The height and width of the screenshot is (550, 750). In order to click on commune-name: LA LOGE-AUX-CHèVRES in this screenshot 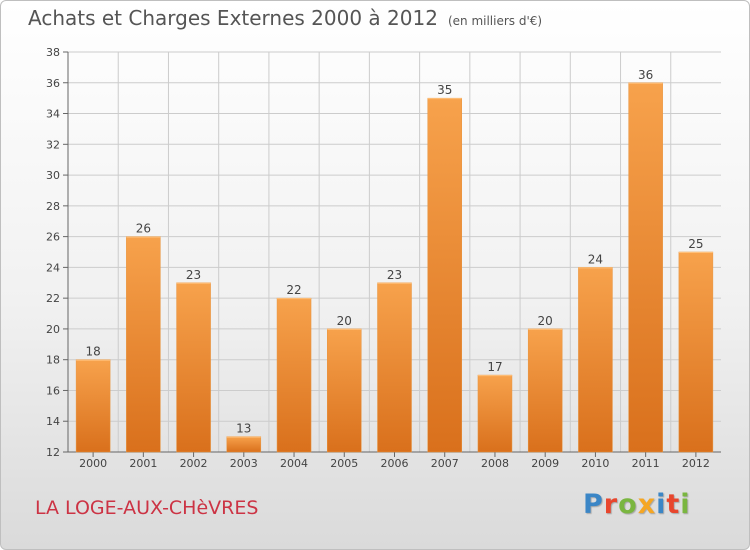, I will do `click(147, 508)`.